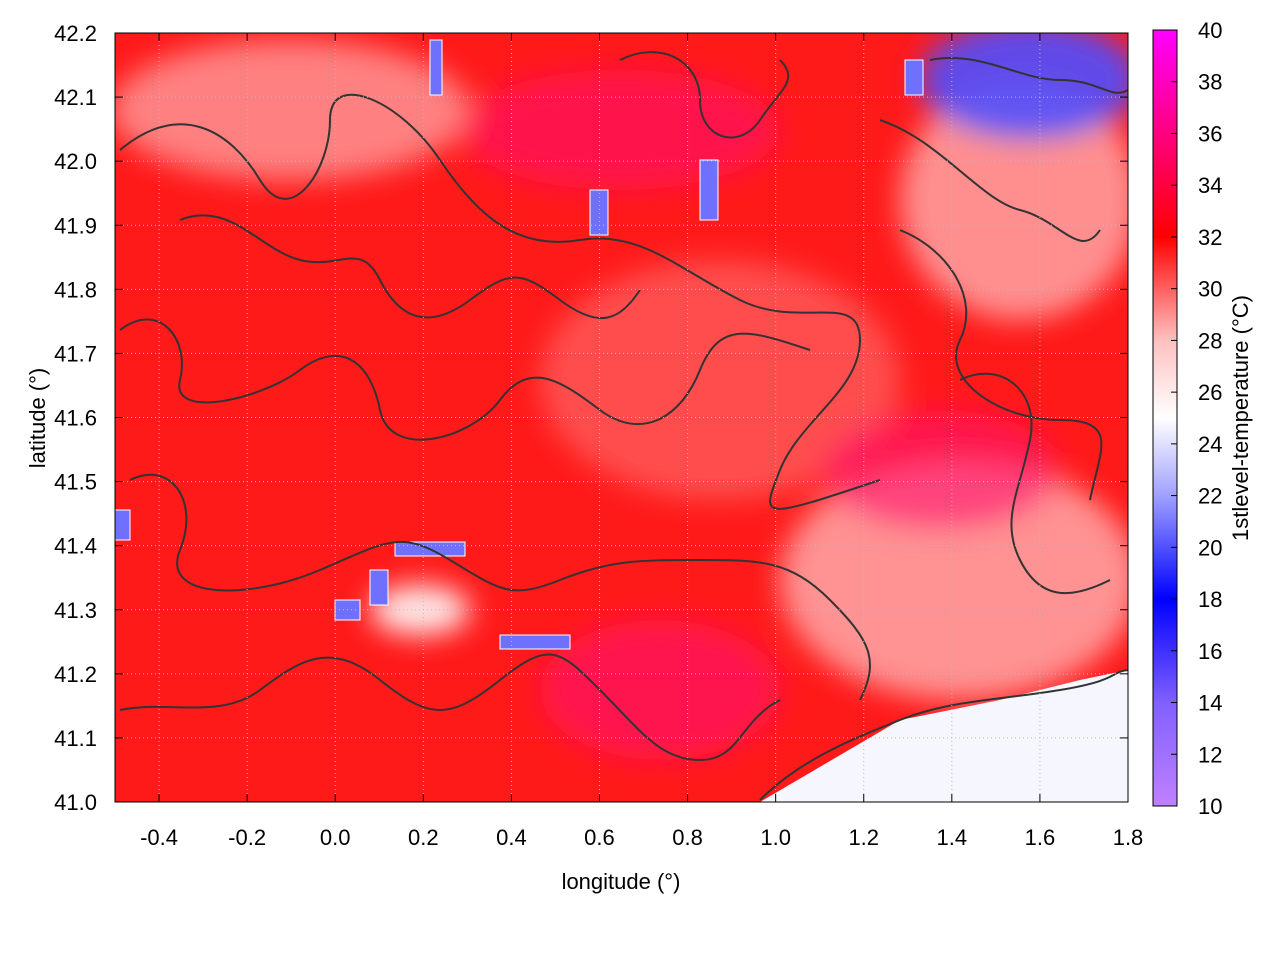 The width and height of the screenshot is (1280, 960). What do you see at coordinates (75, 738) in the screenshot?
I see `y-tick-label: 41.1` at bounding box center [75, 738].